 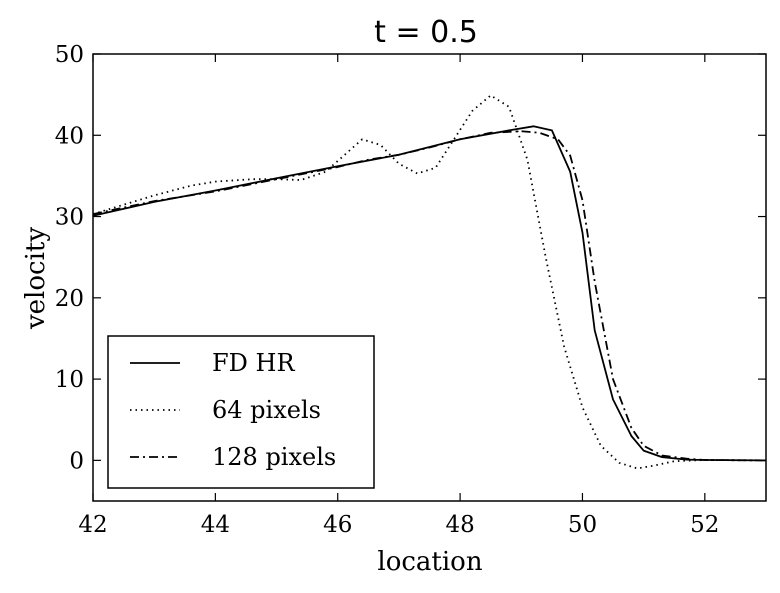 I want to click on legend-label-128-pixels: 128 pixels, so click(x=274, y=457).